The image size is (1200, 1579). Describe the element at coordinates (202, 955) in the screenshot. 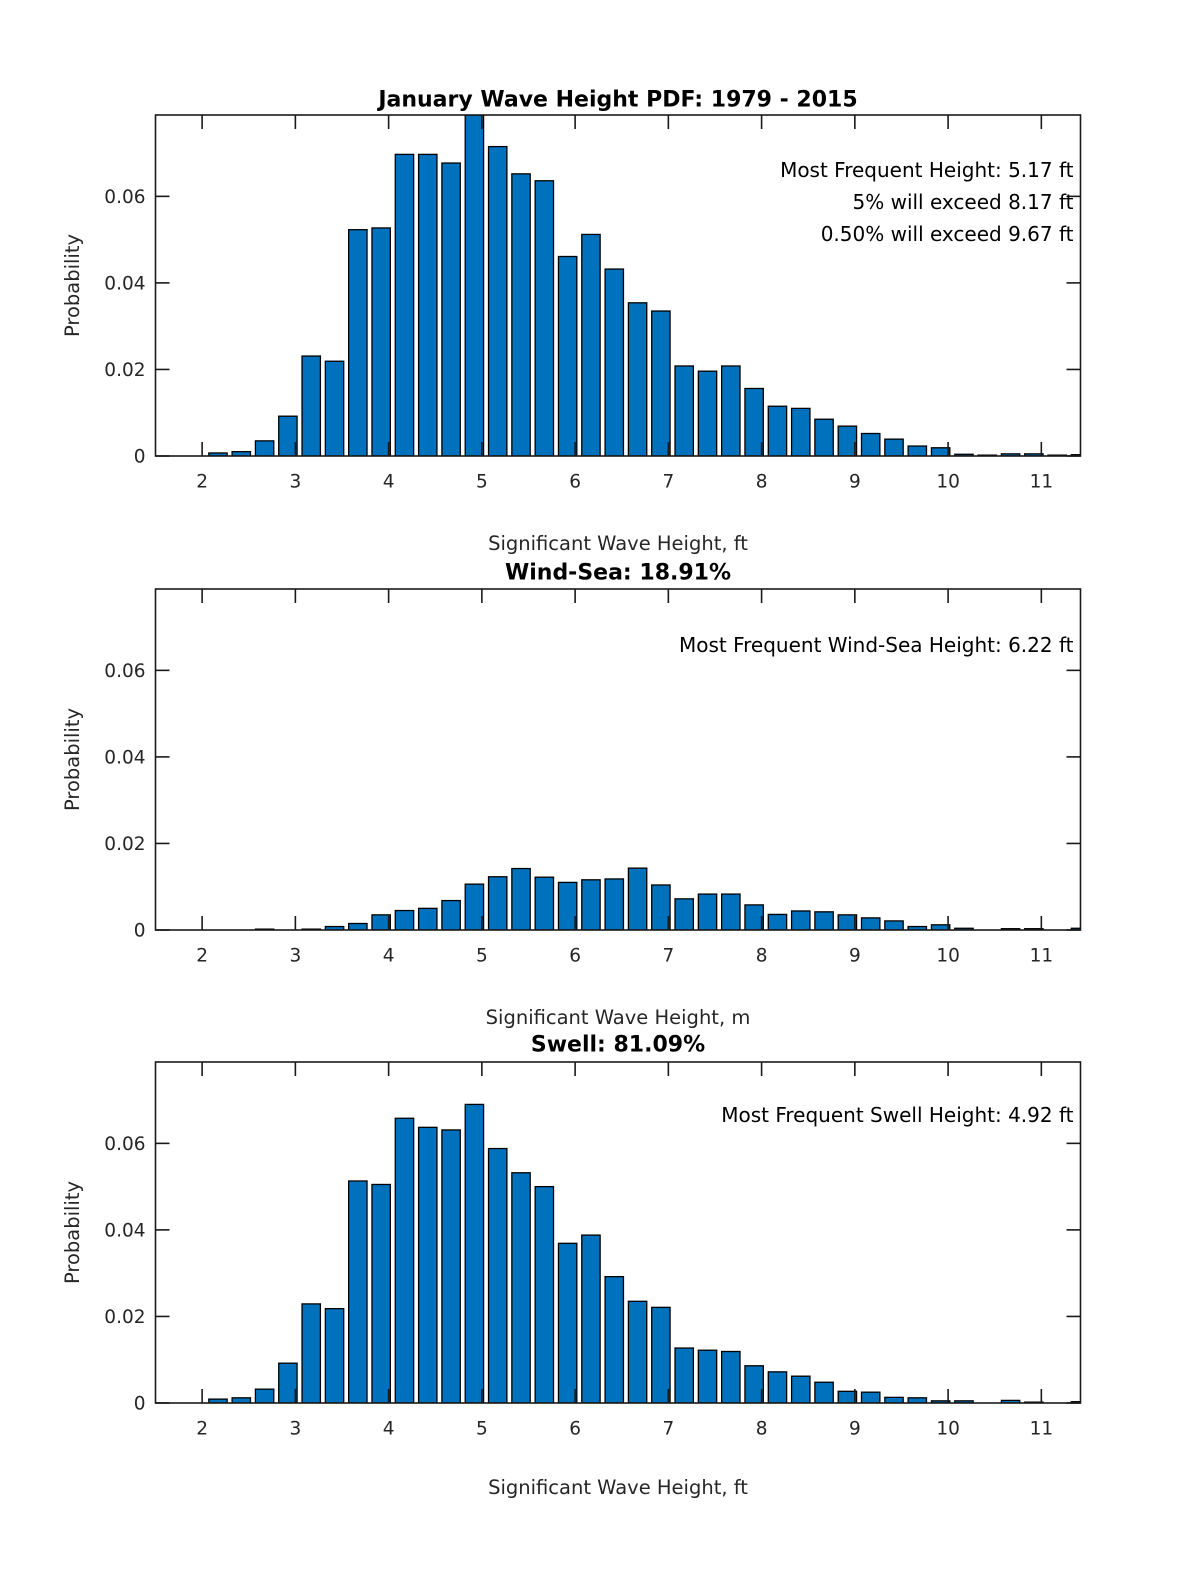

I see `x-tick-label: 2` at that location.